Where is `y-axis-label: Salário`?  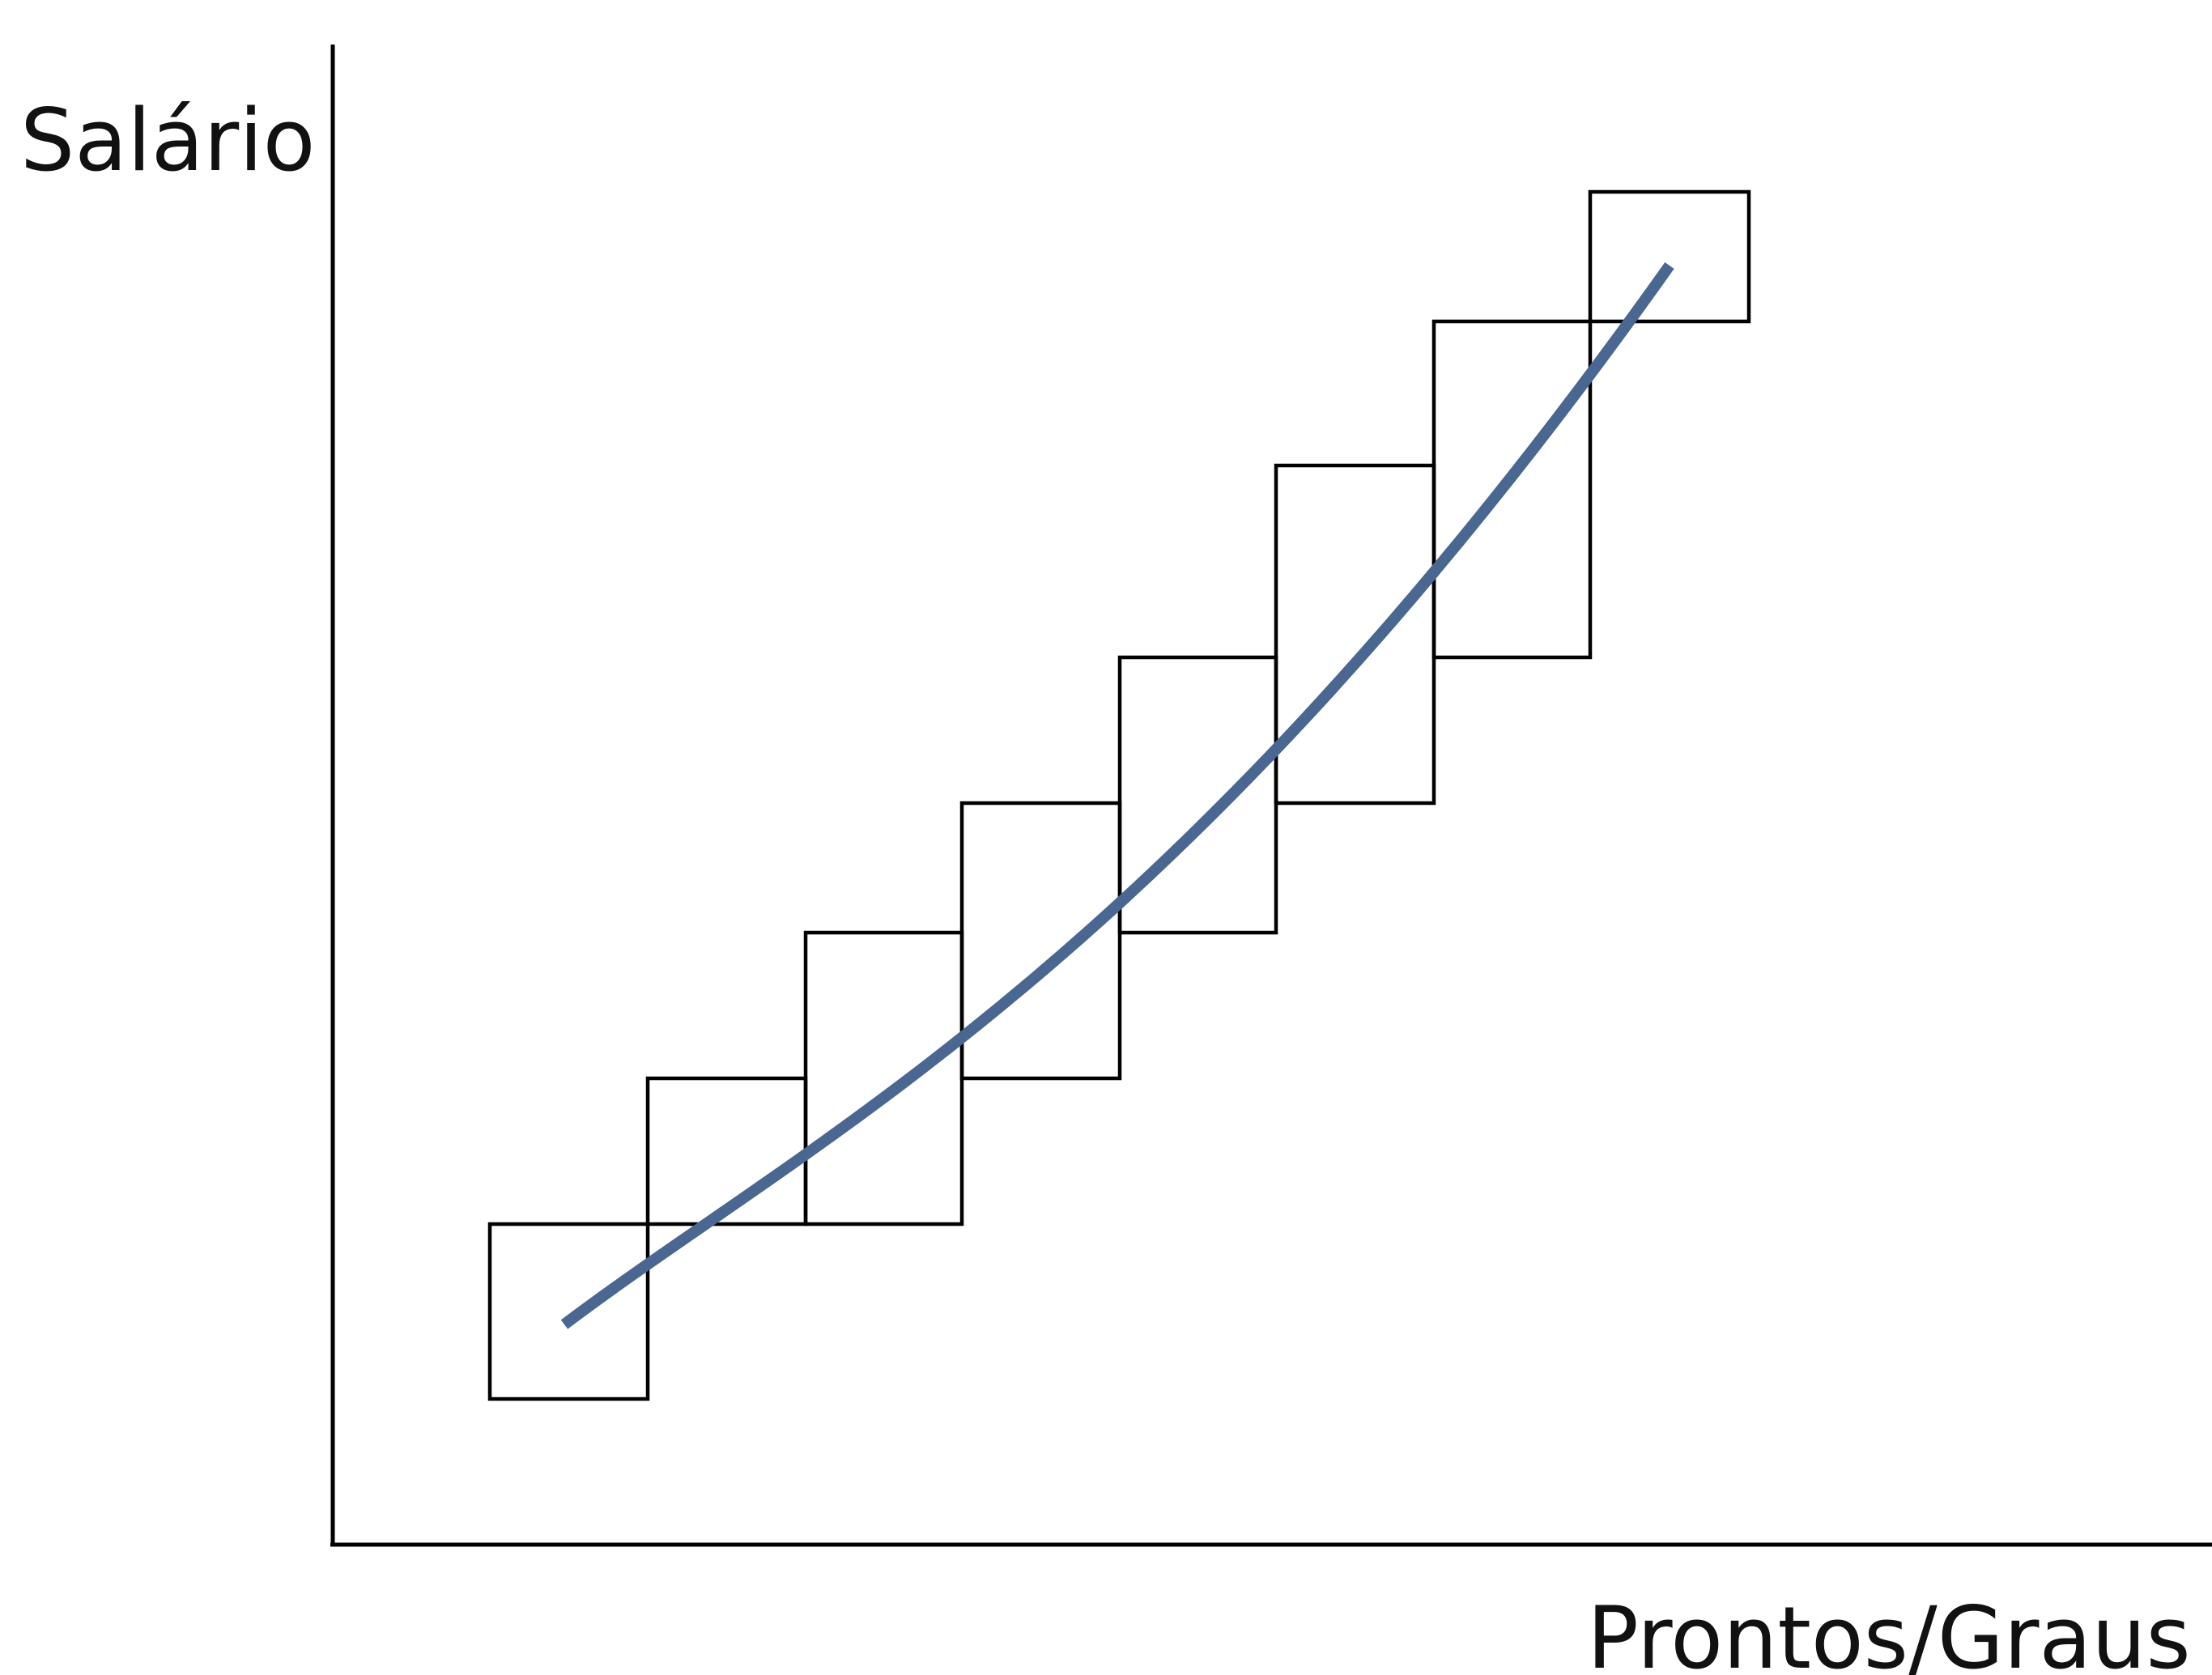
y-axis-label: Salário is located at coordinates (168, 140).